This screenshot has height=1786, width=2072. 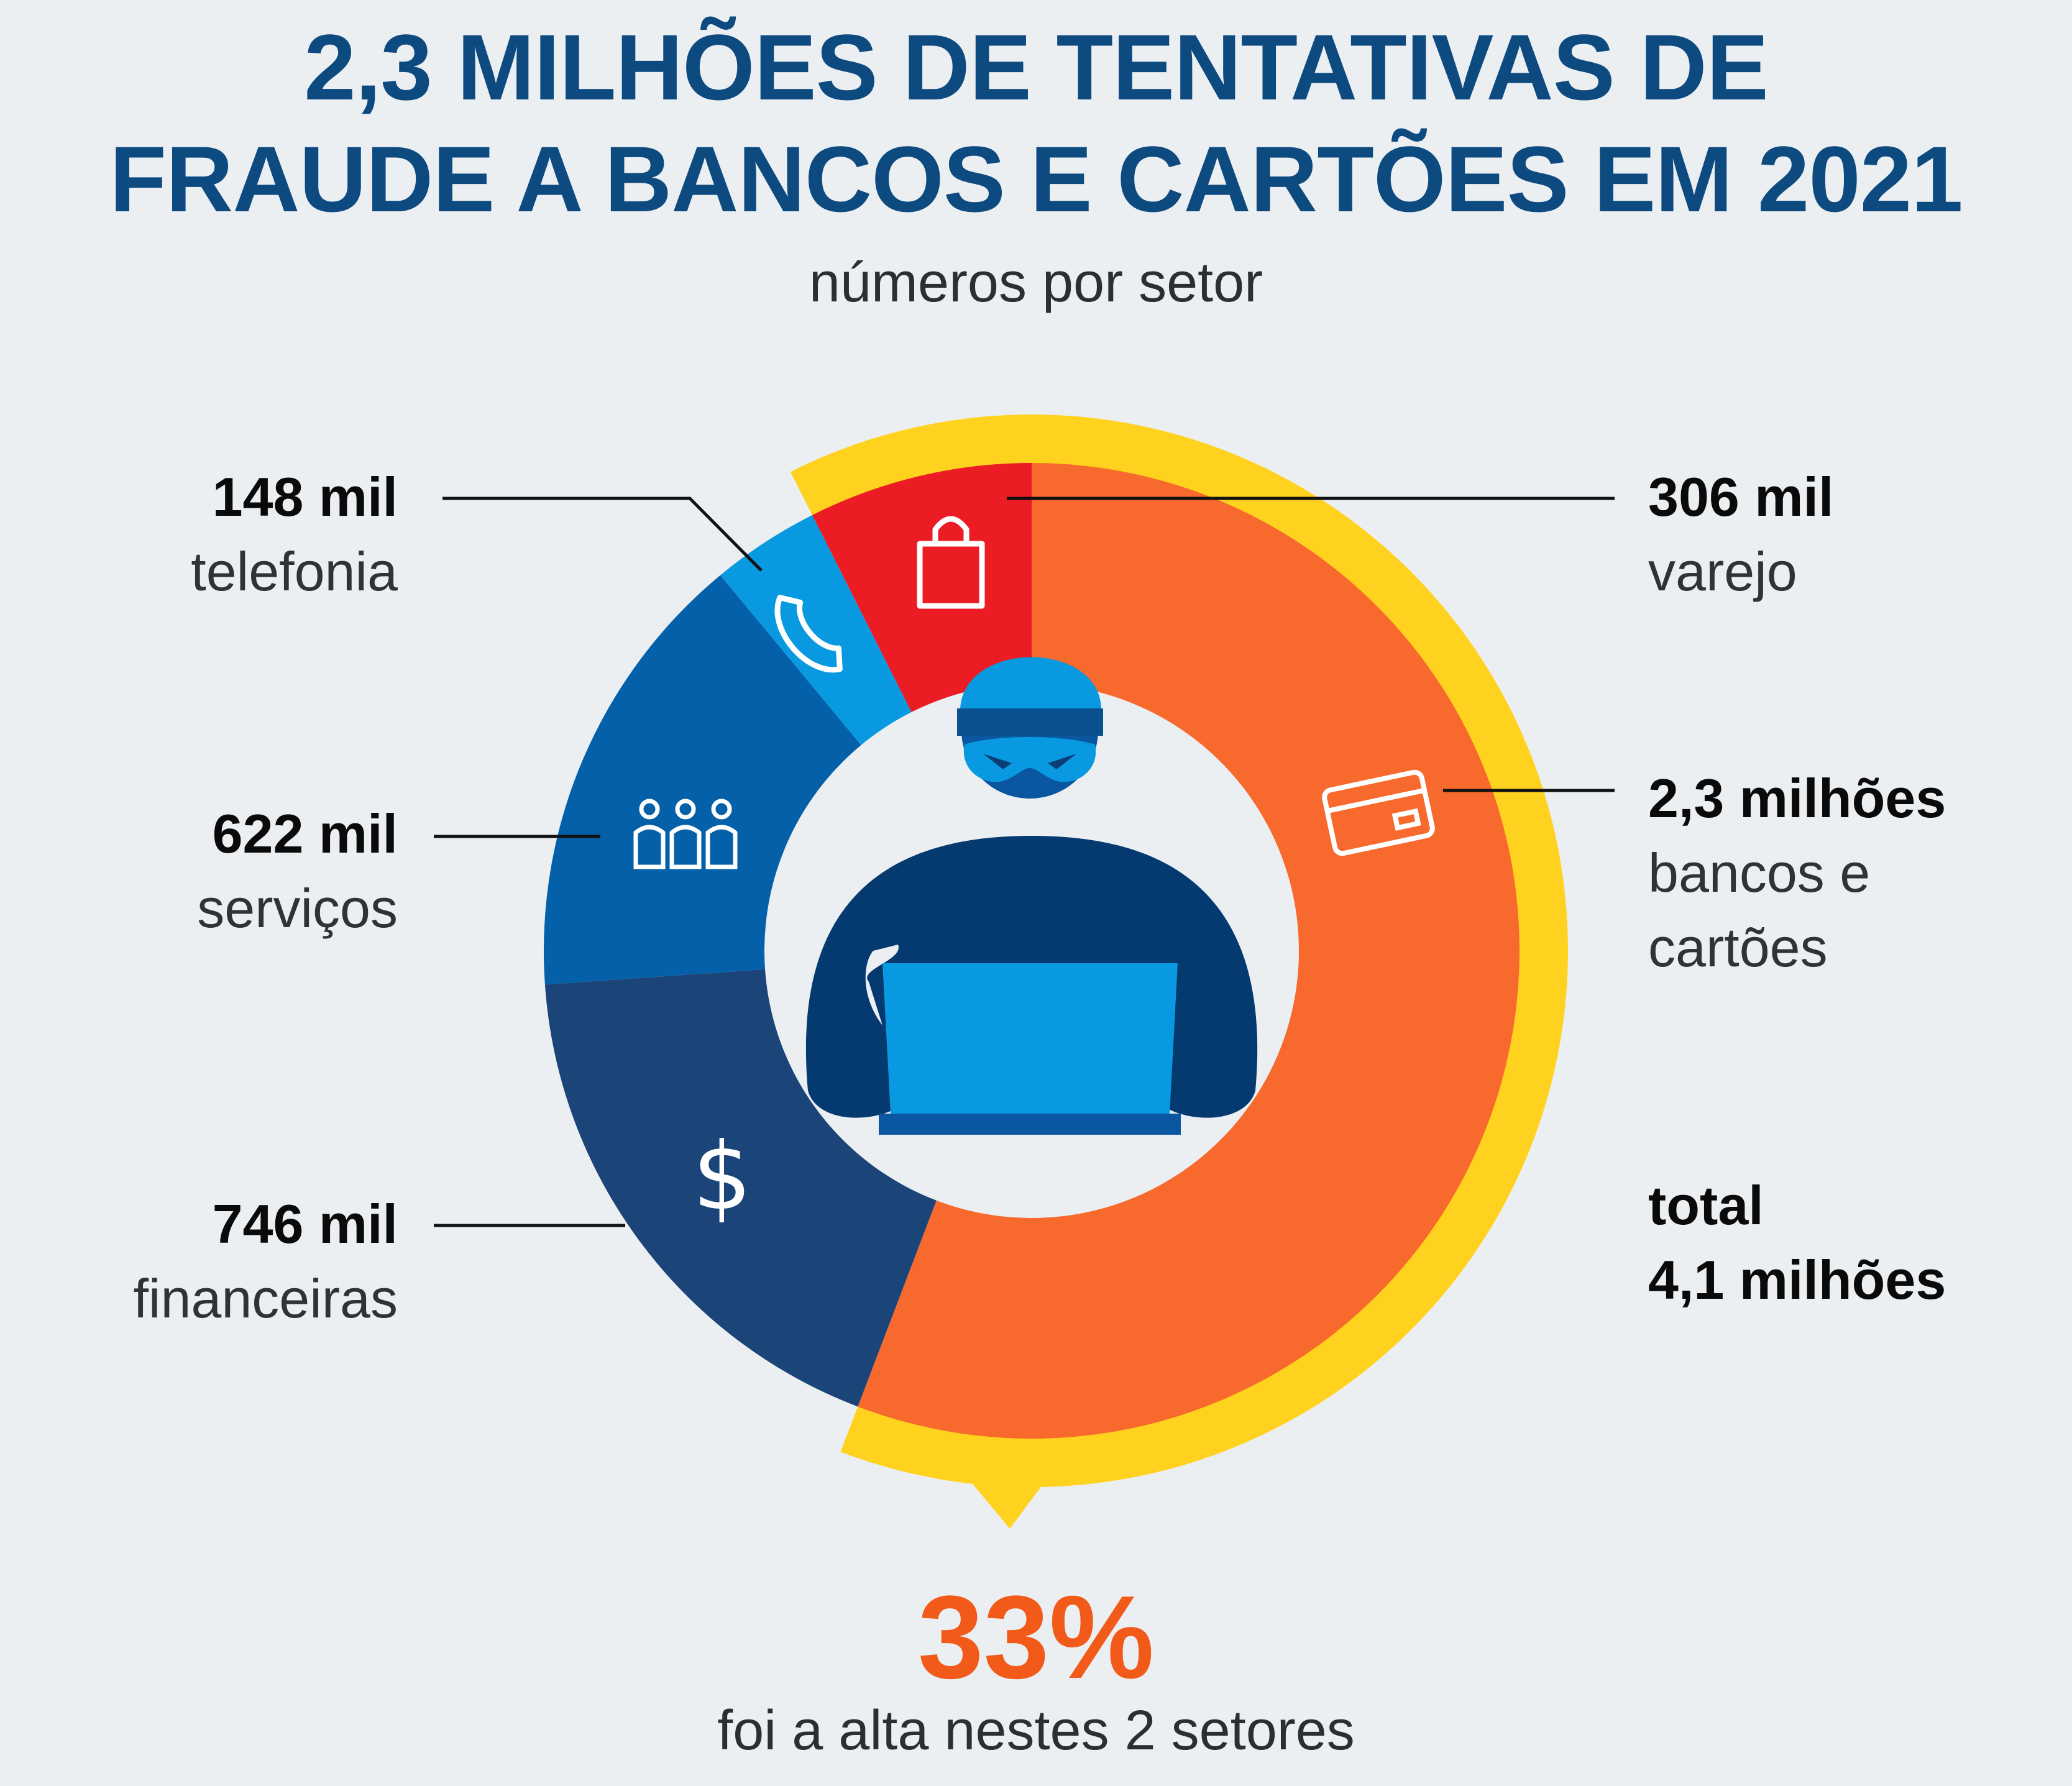 I want to click on category-bancos-cartoes: bancos e cartões, so click(x=1759, y=910).